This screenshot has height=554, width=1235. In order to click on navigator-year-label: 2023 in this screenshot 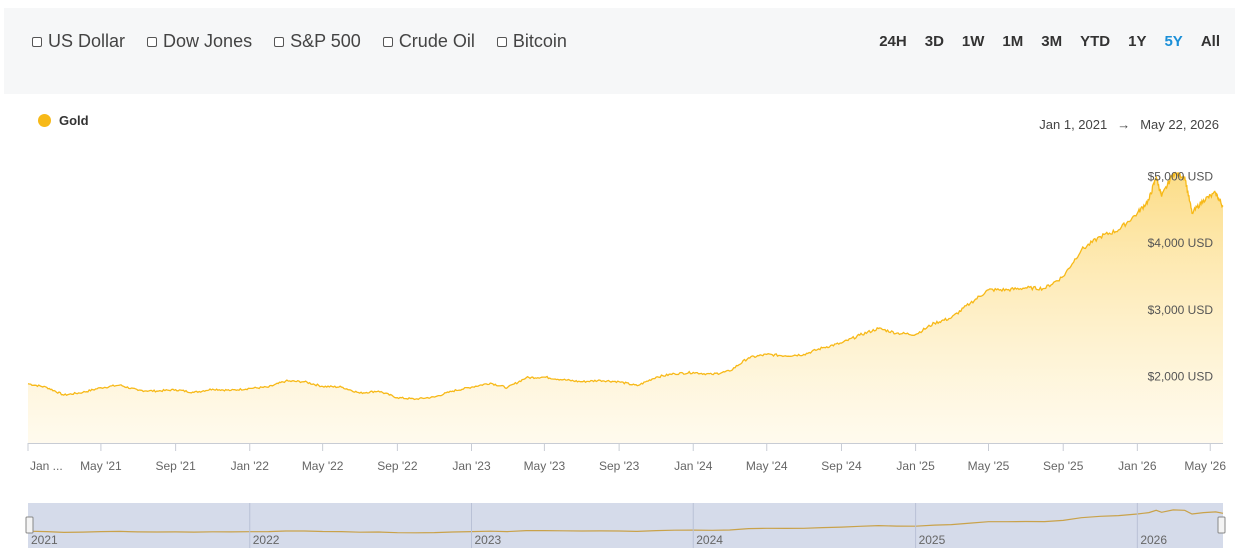, I will do `click(487, 540)`.